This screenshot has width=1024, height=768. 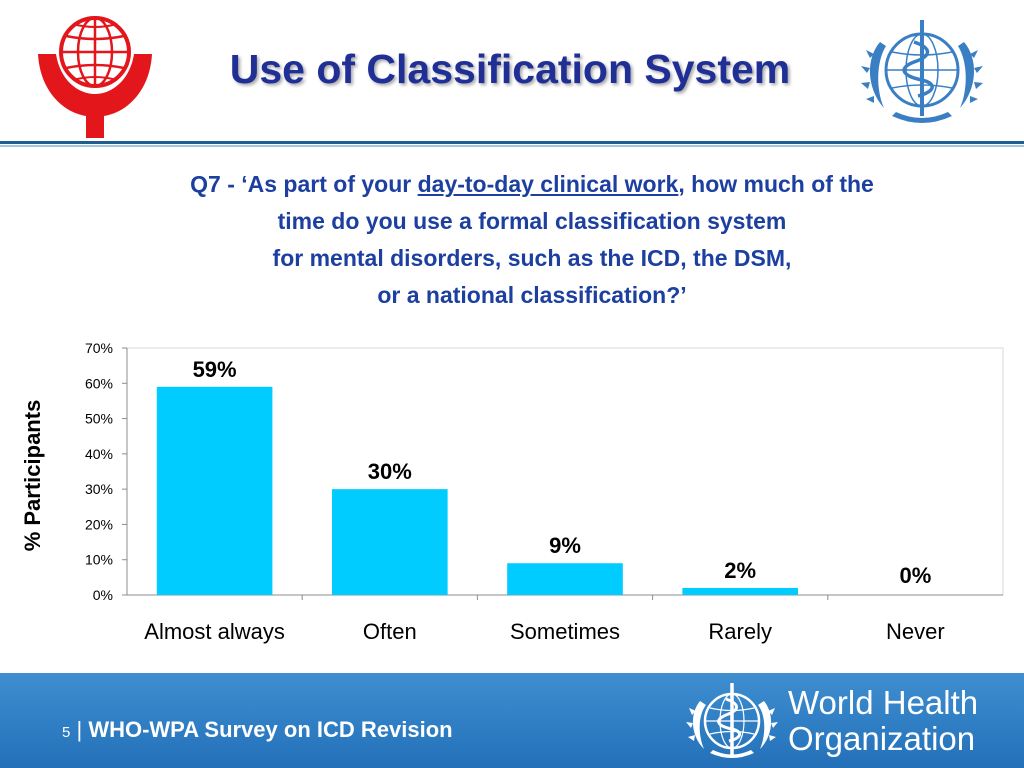 What do you see at coordinates (390, 631) in the screenshot?
I see `x-tick-label: Often` at bounding box center [390, 631].